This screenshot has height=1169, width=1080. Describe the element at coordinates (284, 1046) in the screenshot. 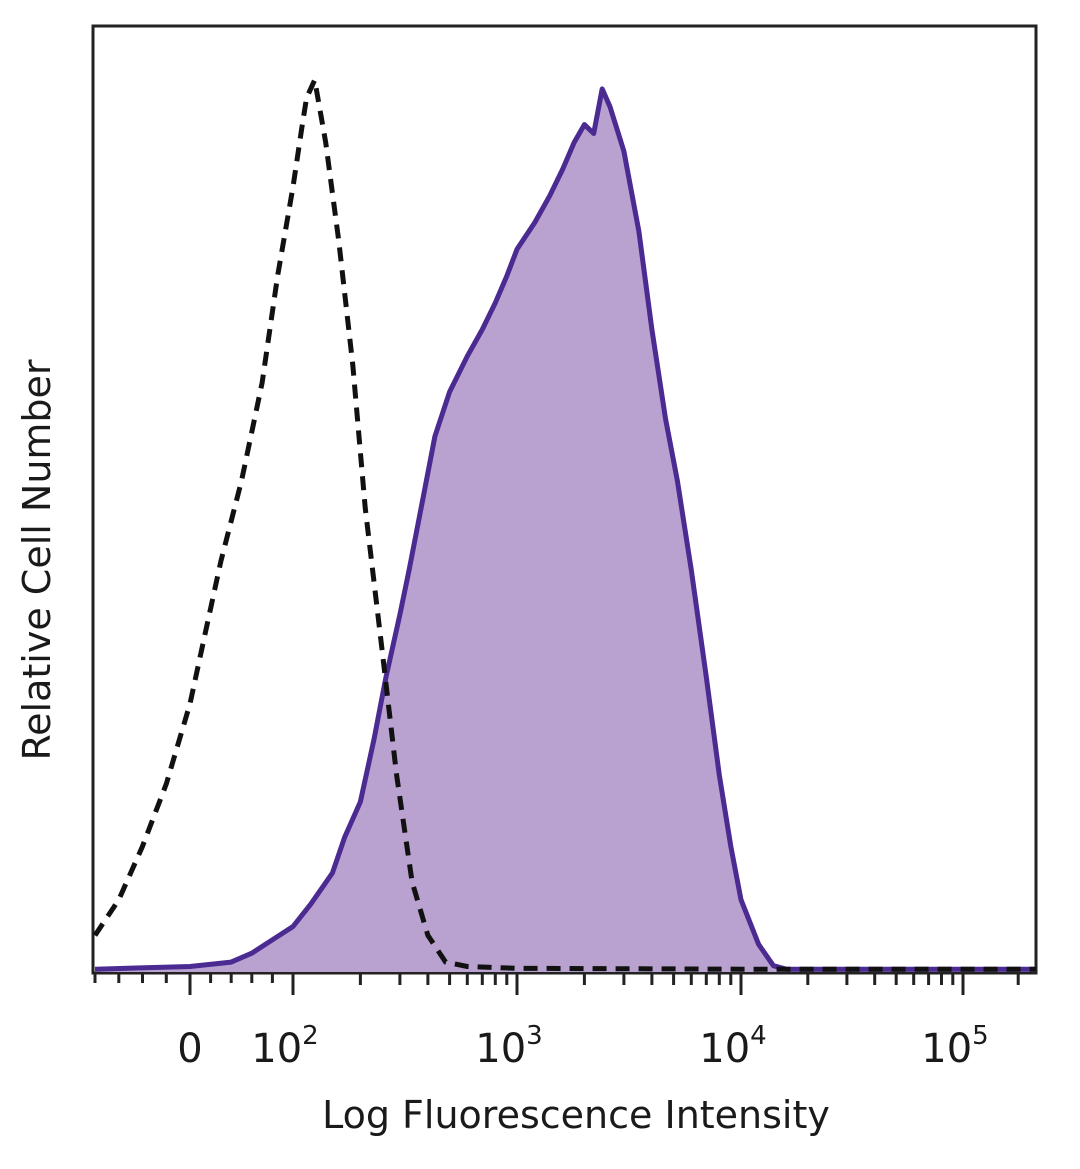

I see `x-tick-label: 10²` at that location.